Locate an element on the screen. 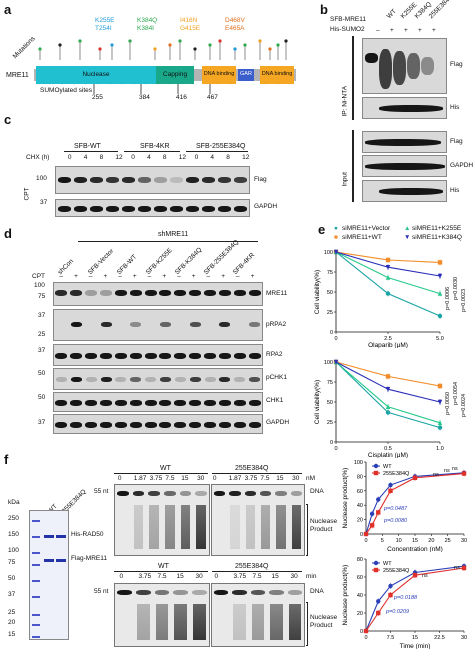  e-legend-k384q-icon: ▼ is located at coordinates (407, 237).